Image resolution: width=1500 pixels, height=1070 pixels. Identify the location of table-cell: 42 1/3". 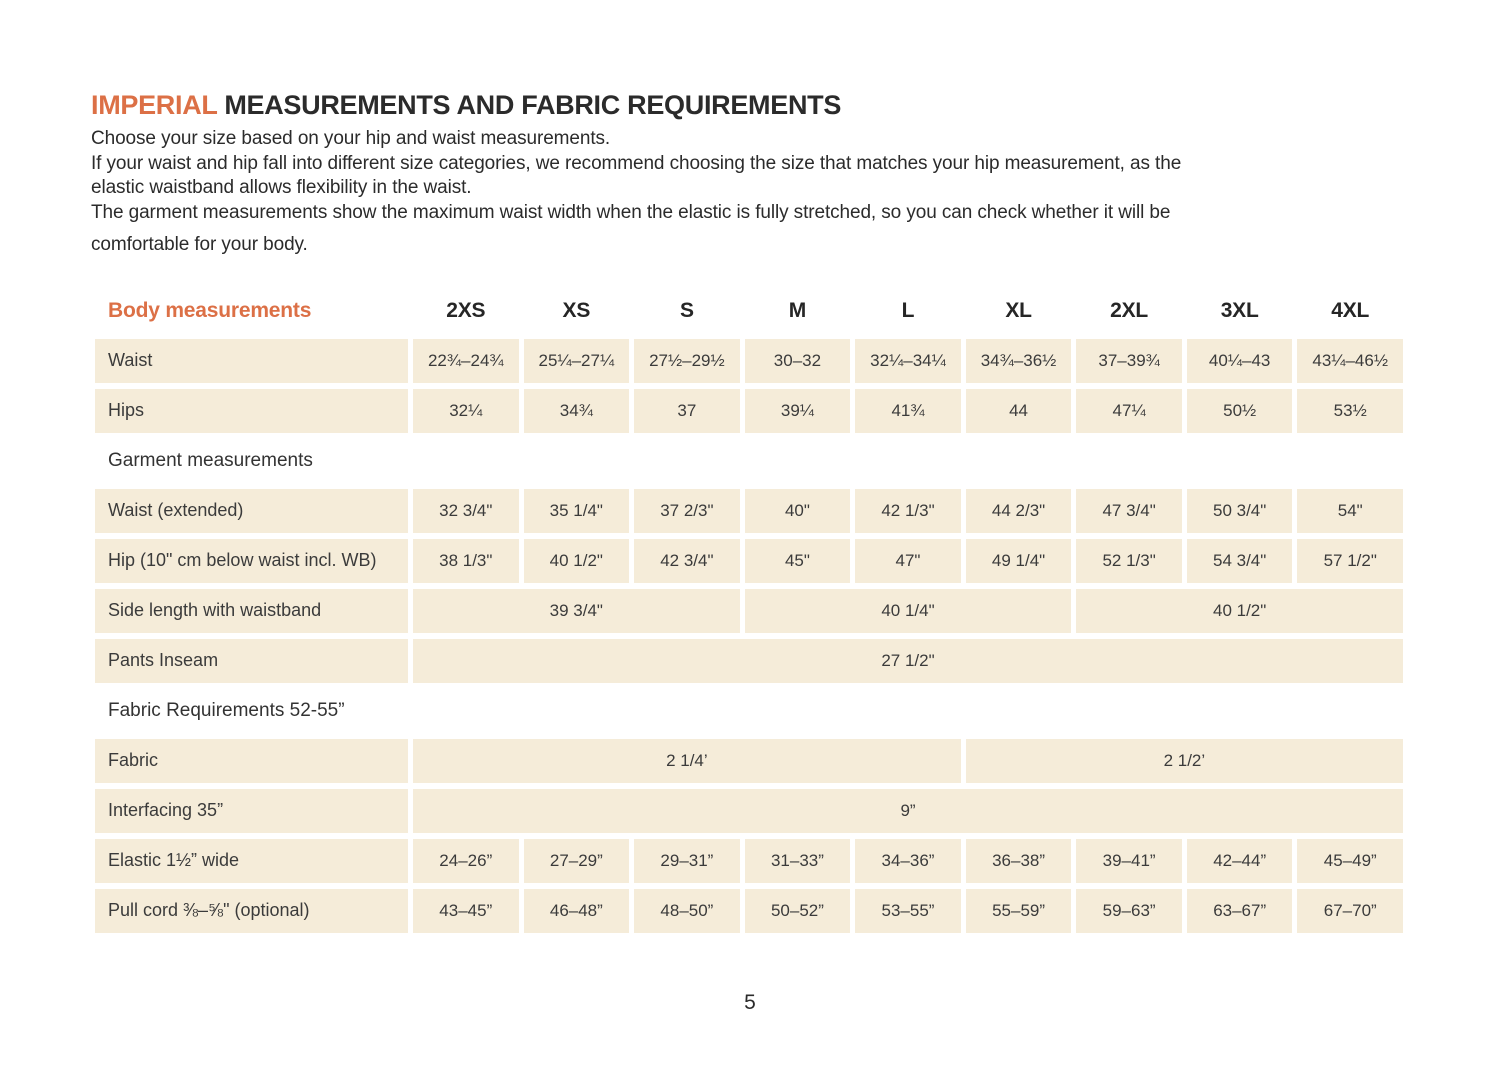
(908, 510).